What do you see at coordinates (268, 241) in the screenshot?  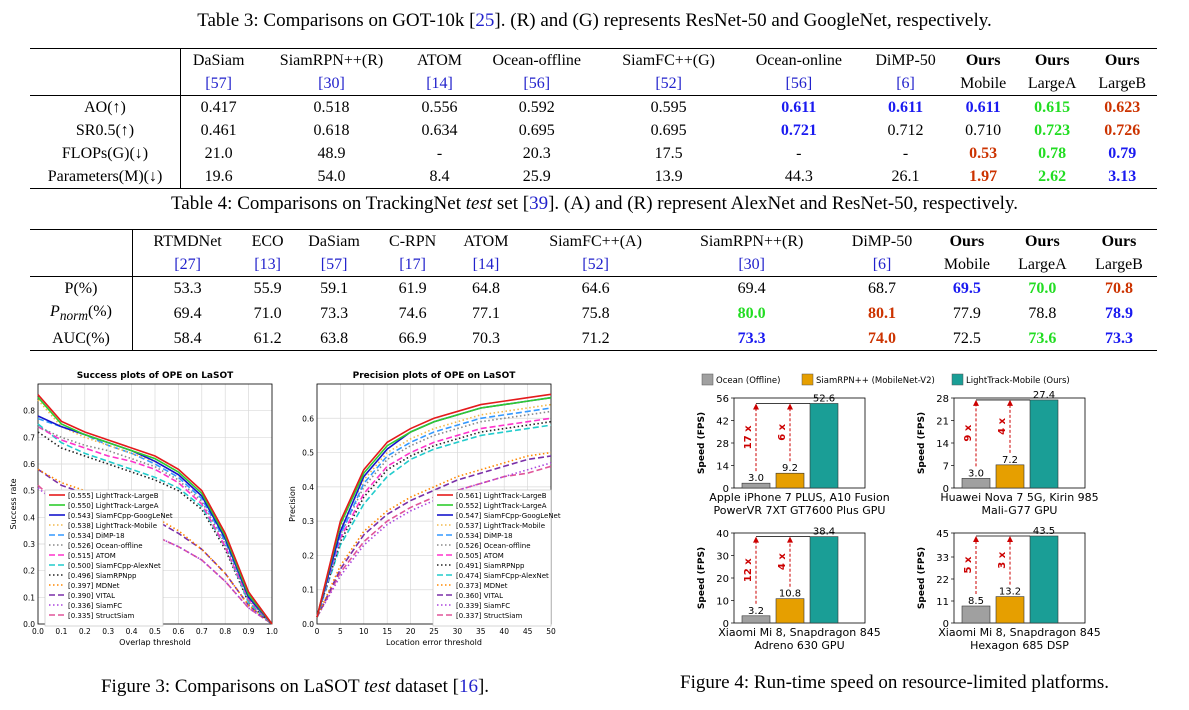 I see `column-header: ECO` at bounding box center [268, 241].